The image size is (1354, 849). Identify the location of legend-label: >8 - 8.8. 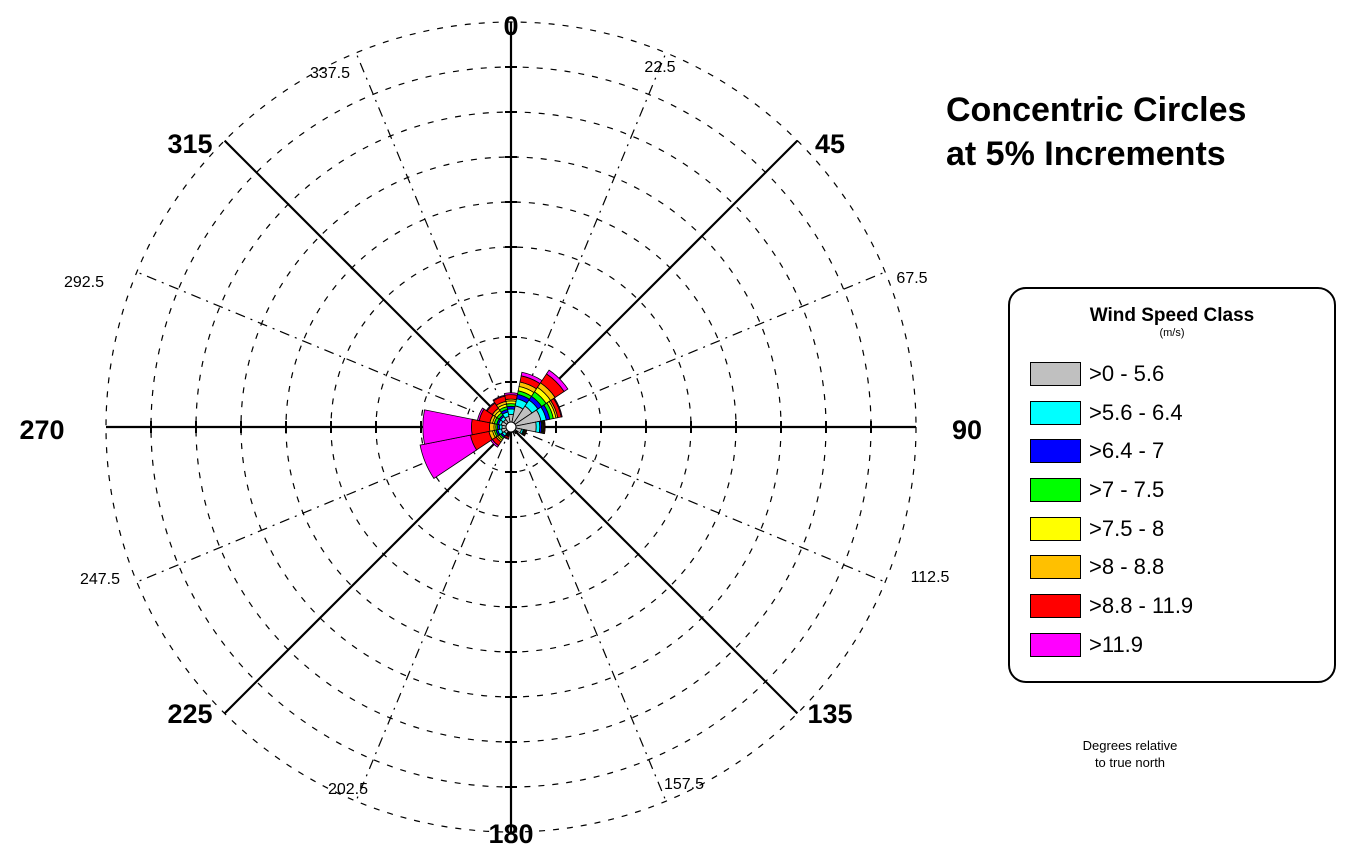
(1127, 567).